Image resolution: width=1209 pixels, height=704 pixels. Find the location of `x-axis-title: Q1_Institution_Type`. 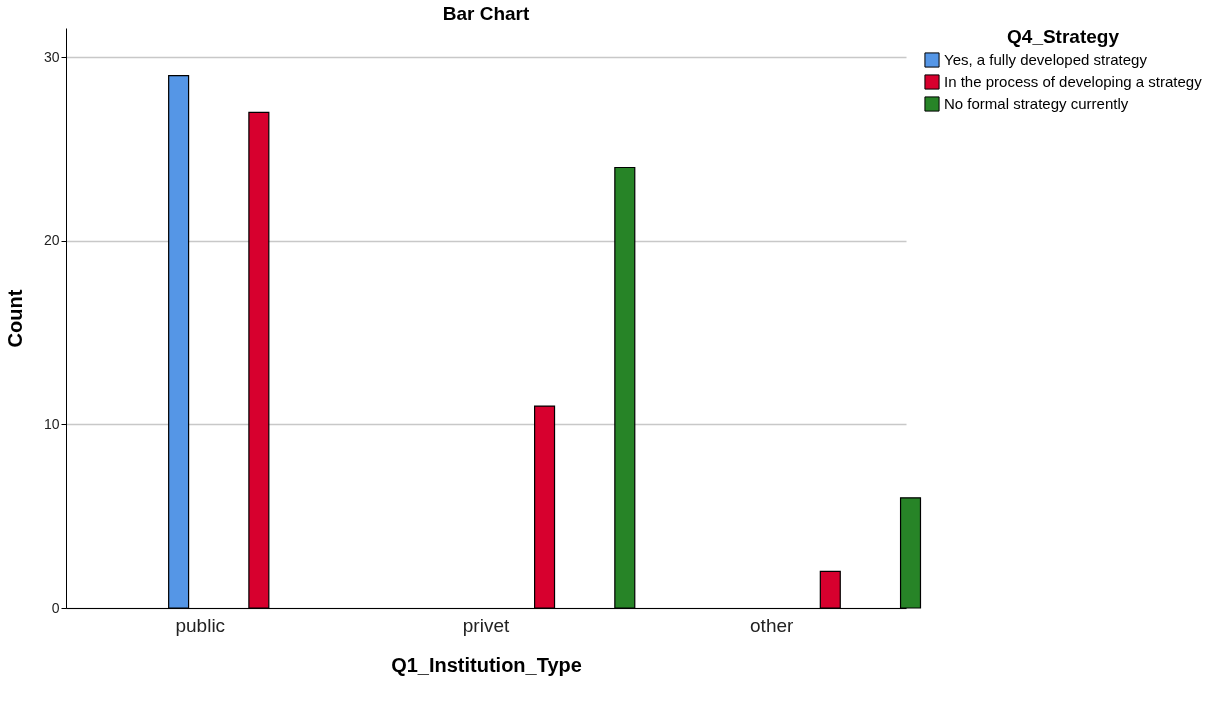

x-axis-title: Q1_Institution_Type is located at coordinates (486, 664).